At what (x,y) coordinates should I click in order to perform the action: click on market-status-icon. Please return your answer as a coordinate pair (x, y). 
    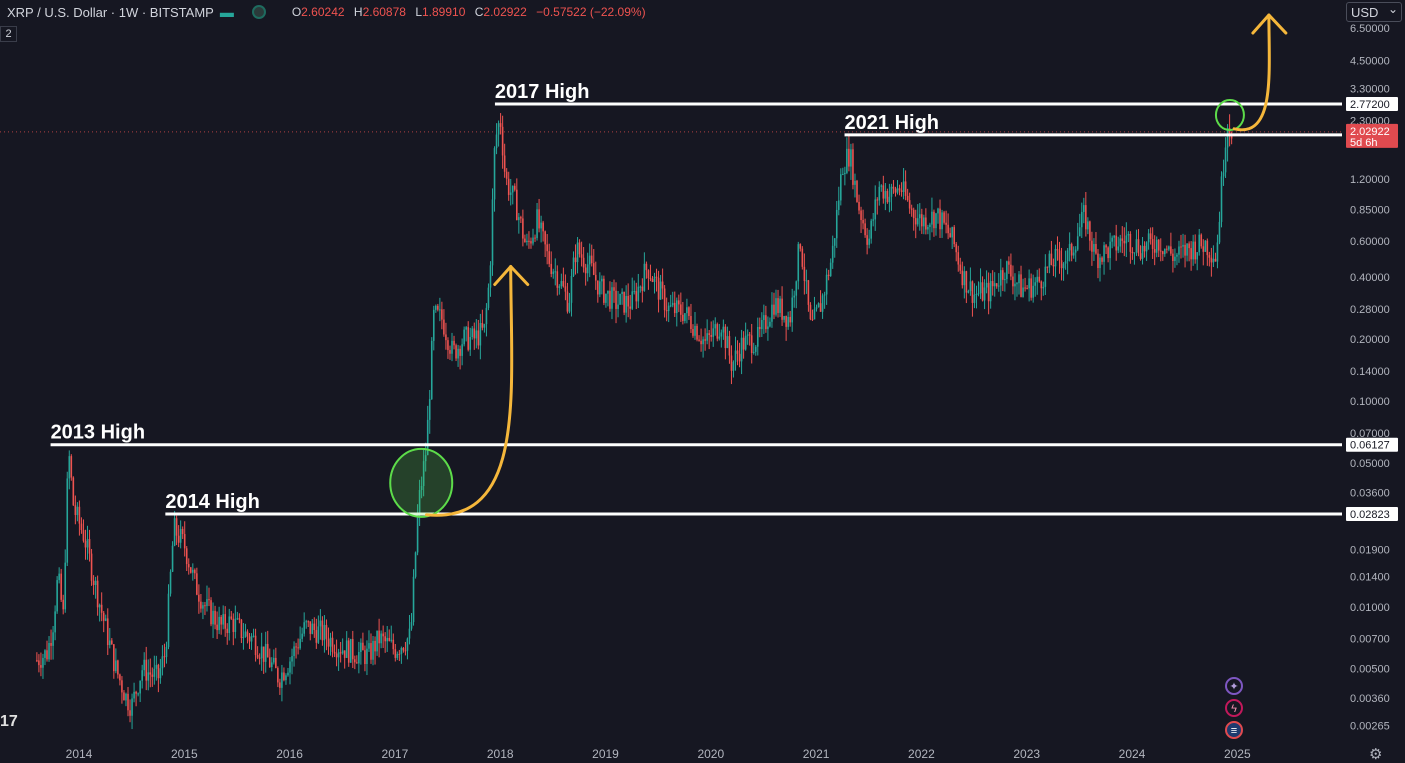
    Looking at the image, I should click on (258, 12).